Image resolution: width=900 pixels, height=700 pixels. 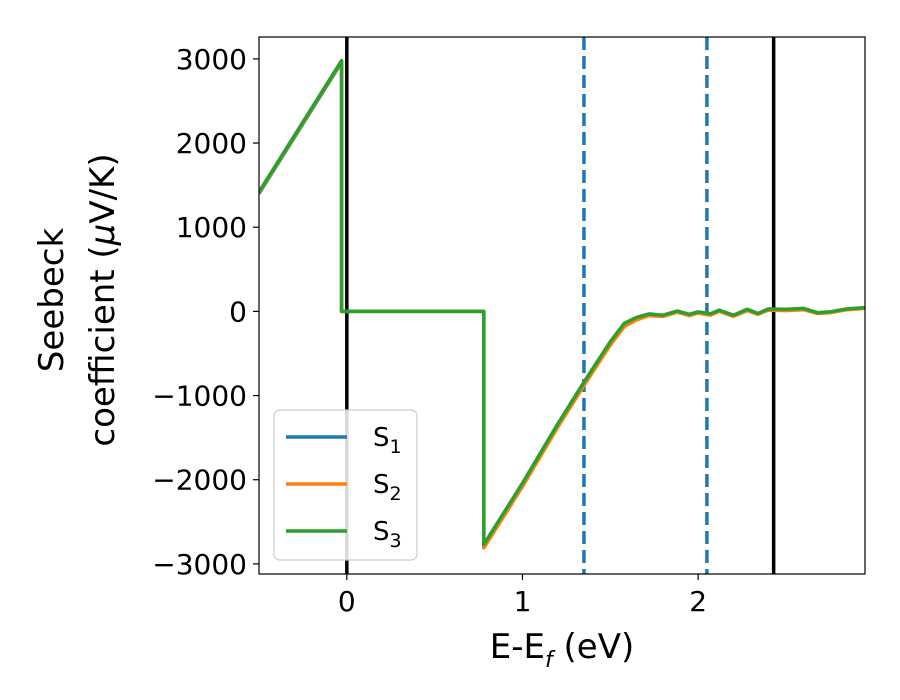 What do you see at coordinates (205, 312) in the screenshot?
I see `y-axis: 3000 2000 1000 0 −1000 −2000 −3000` at bounding box center [205, 312].